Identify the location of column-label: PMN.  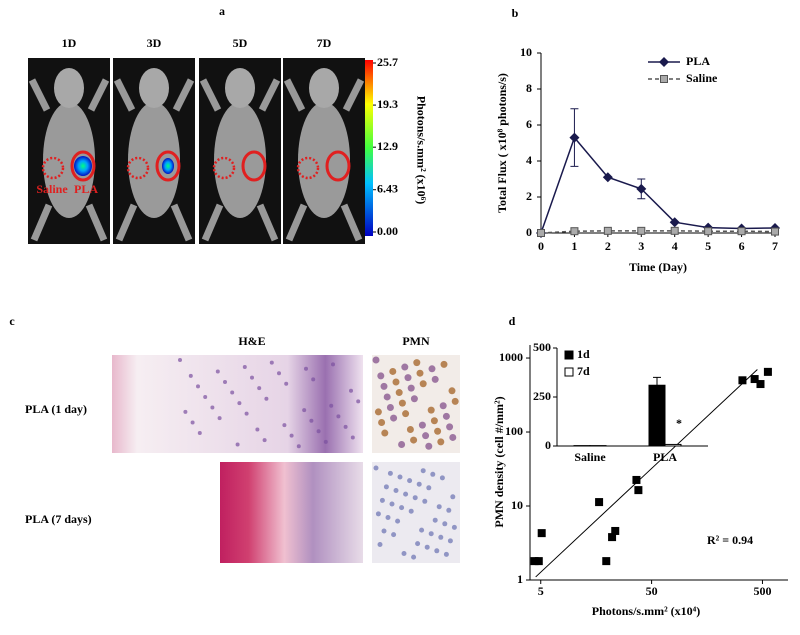
(416, 341).